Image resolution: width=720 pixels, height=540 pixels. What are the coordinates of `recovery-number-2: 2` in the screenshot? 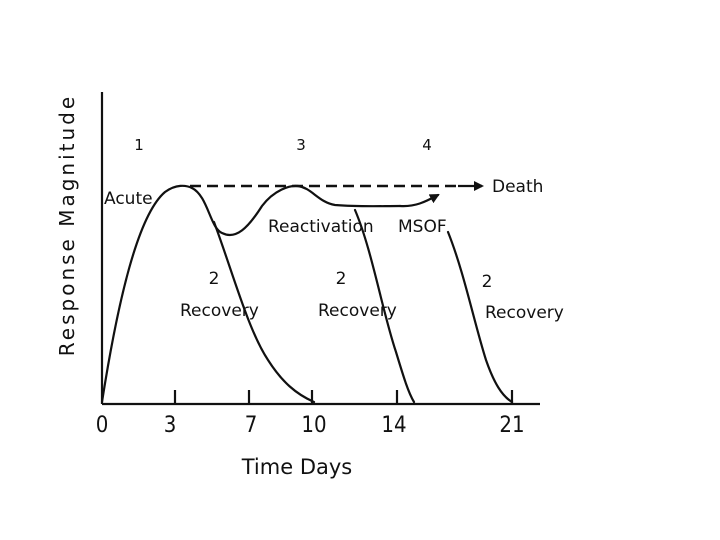 It's located at (341, 279).